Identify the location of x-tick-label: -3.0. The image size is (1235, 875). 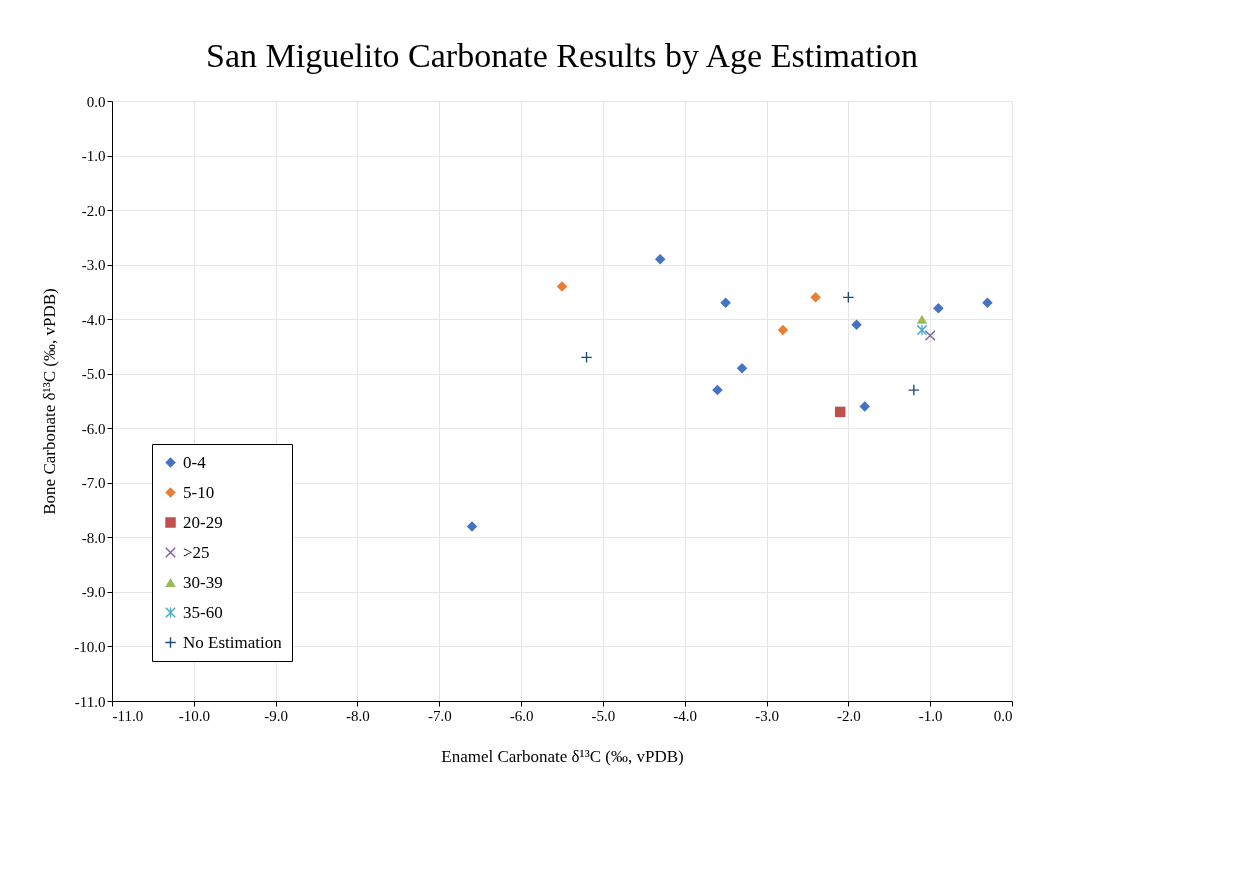
(767, 715).